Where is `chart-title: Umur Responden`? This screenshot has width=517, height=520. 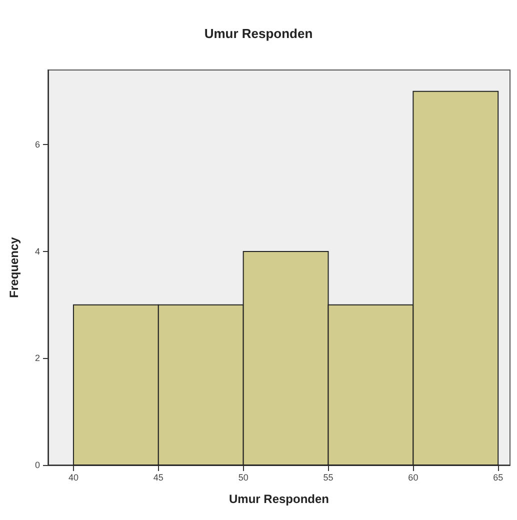
chart-title: Umur Responden is located at coordinates (258, 33).